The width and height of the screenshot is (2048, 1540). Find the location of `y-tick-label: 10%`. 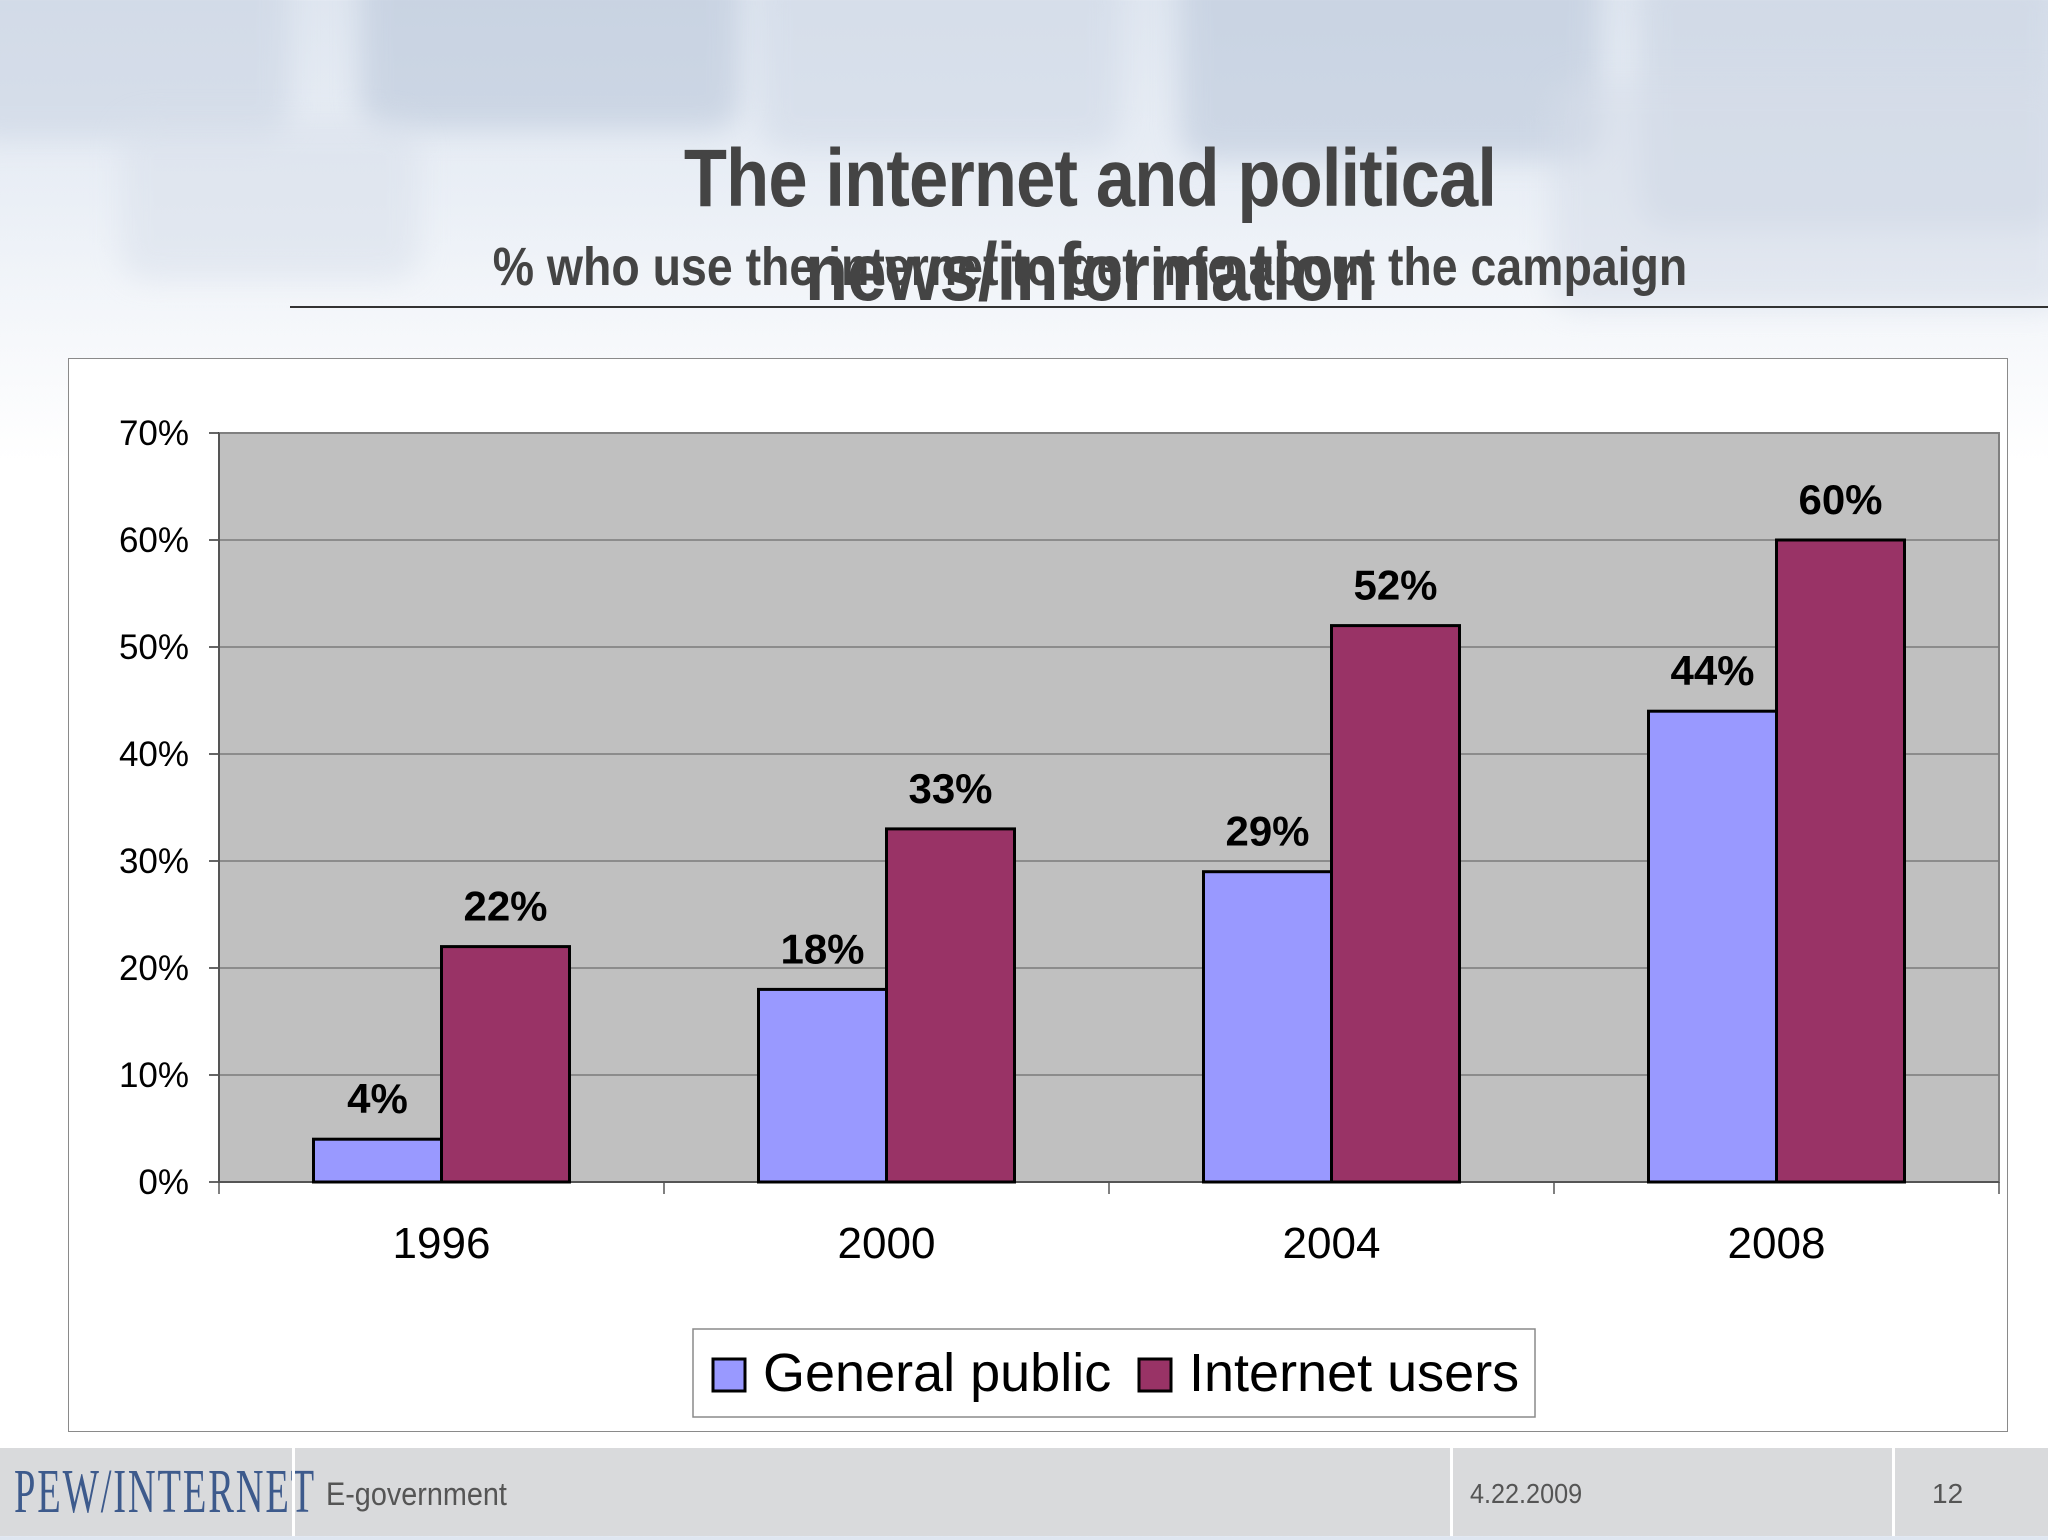

y-tick-label: 10% is located at coordinates (154, 1075).